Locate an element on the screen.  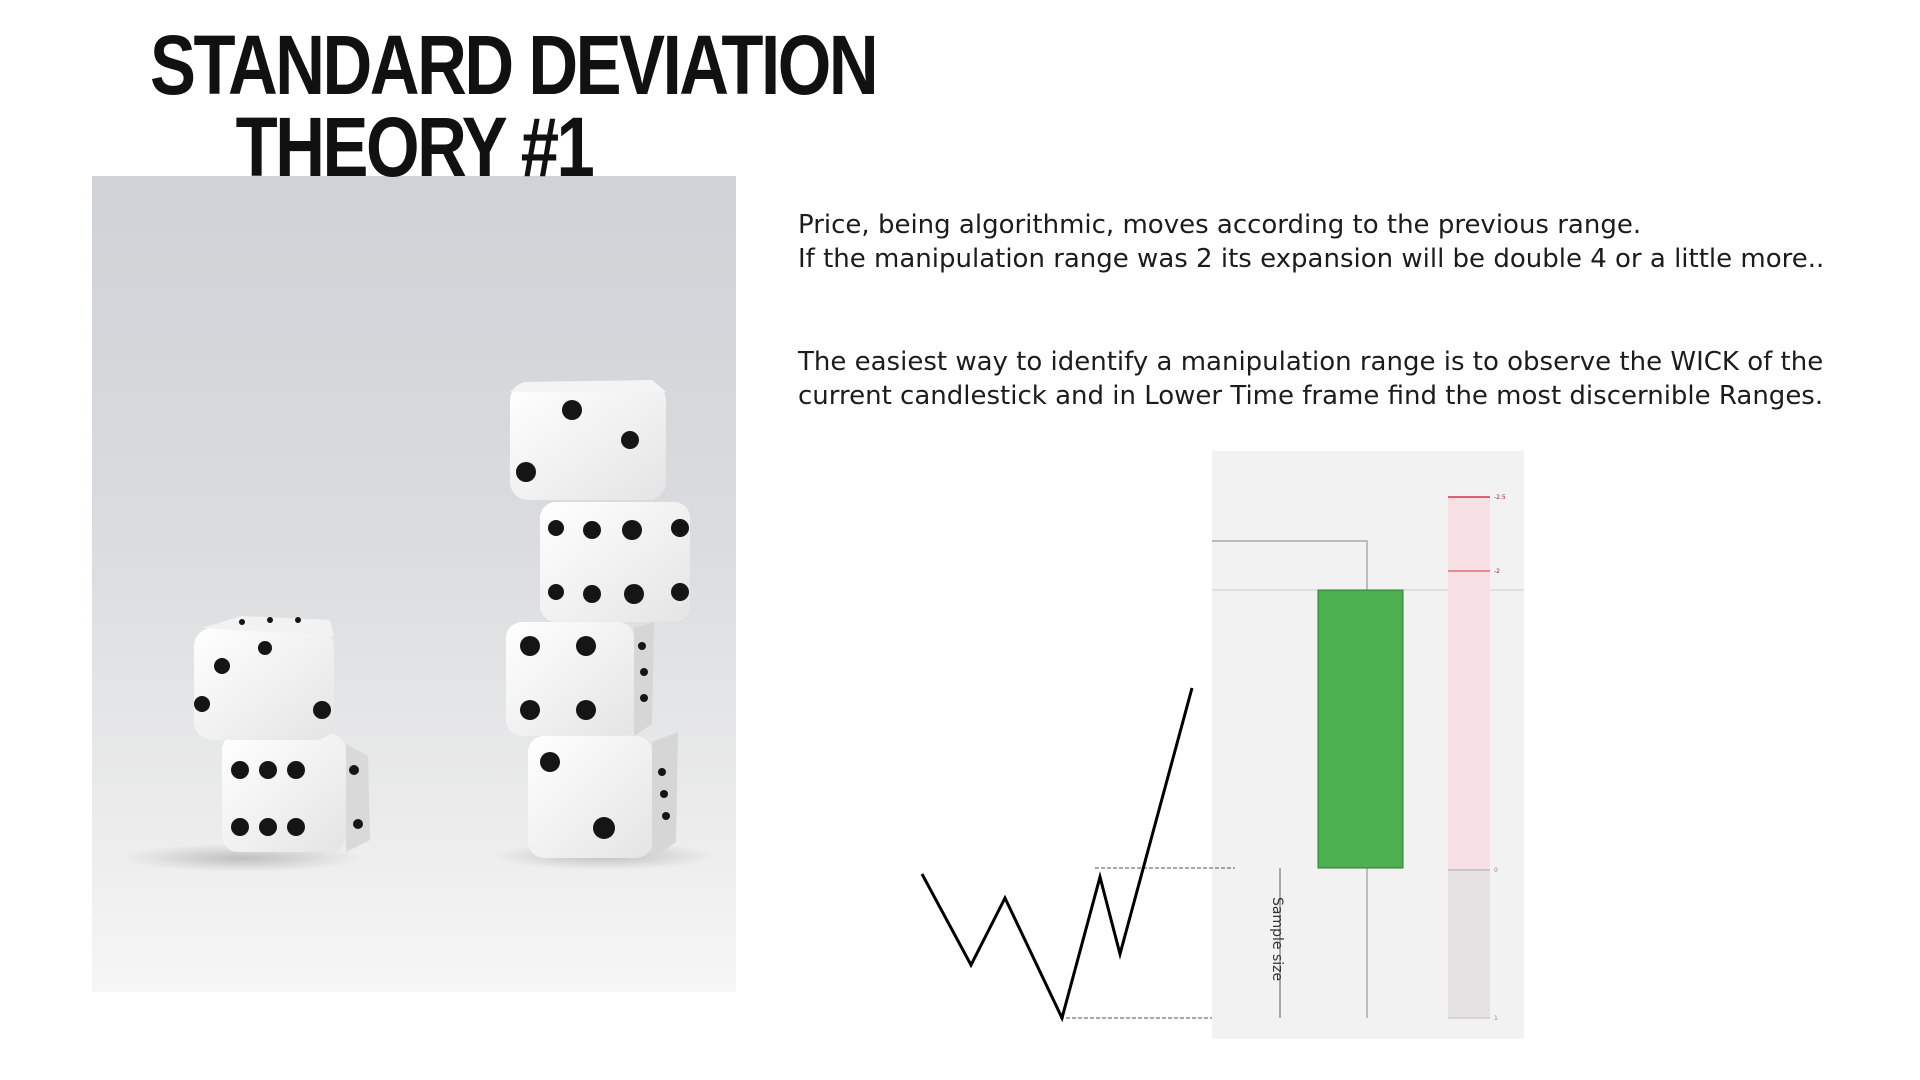
range-box-top is located at coordinates (1290, 565).